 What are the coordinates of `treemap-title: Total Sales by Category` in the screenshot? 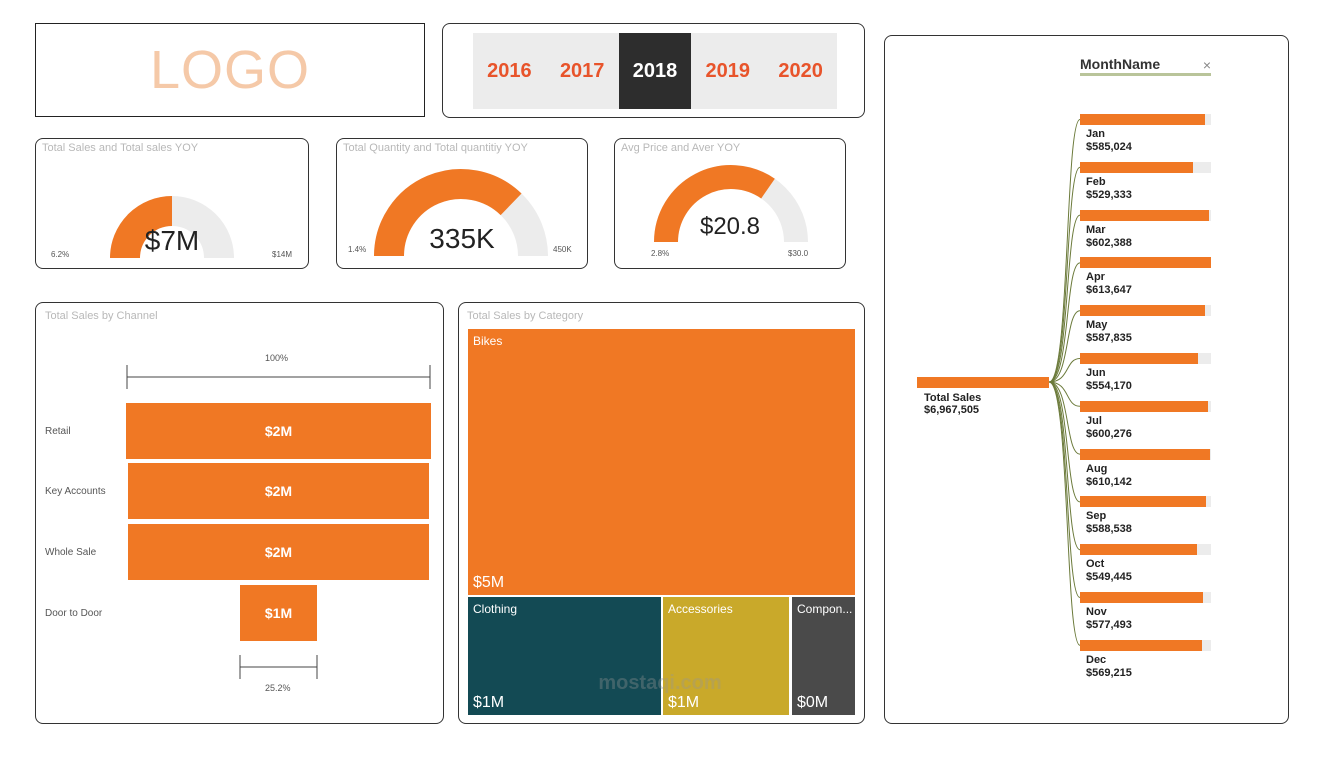 It's located at (525, 316).